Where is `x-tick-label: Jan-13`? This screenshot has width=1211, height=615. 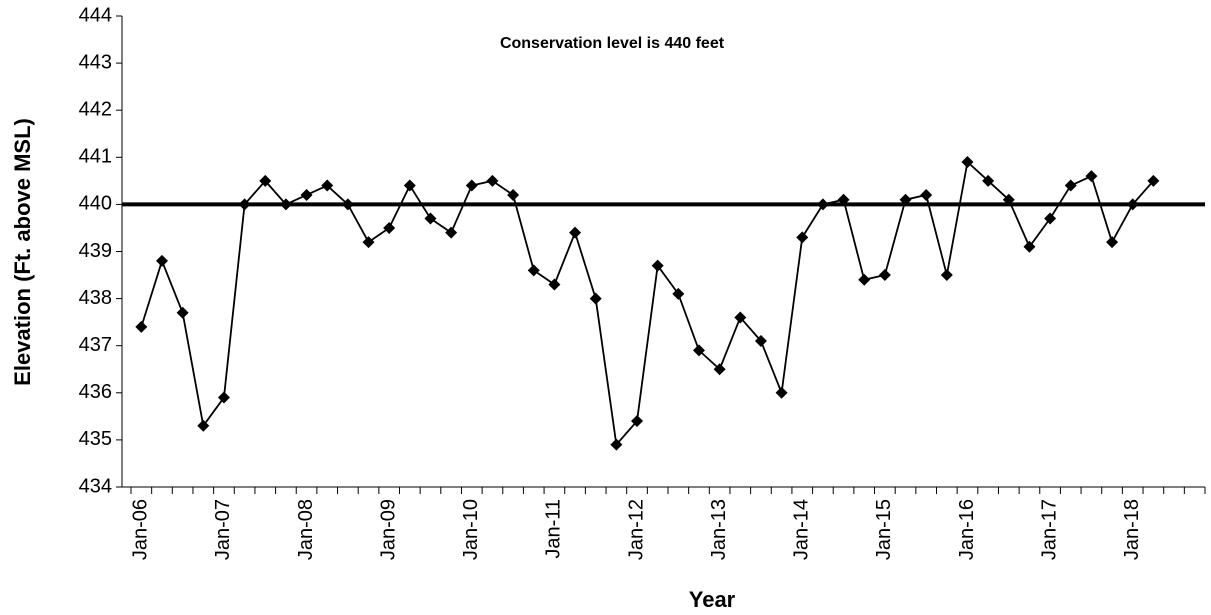 x-tick-label: Jan-13 is located at coordinates (719, 529).